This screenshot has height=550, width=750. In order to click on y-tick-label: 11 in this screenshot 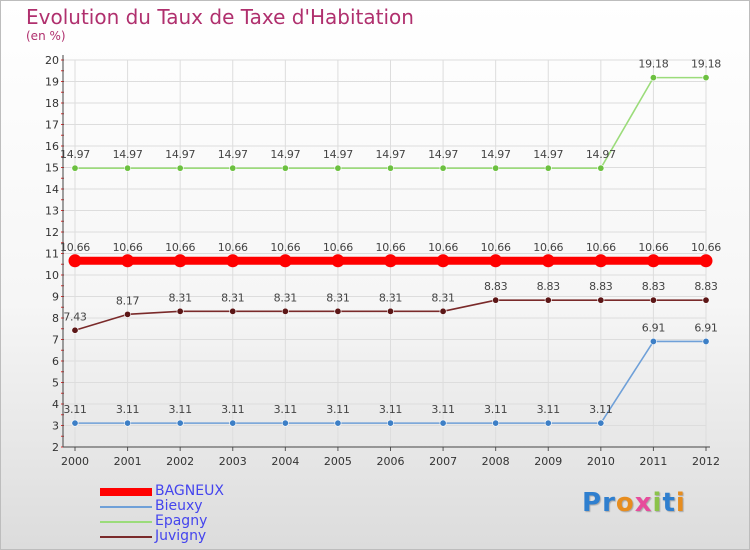, I will do `click(52, 254)`.